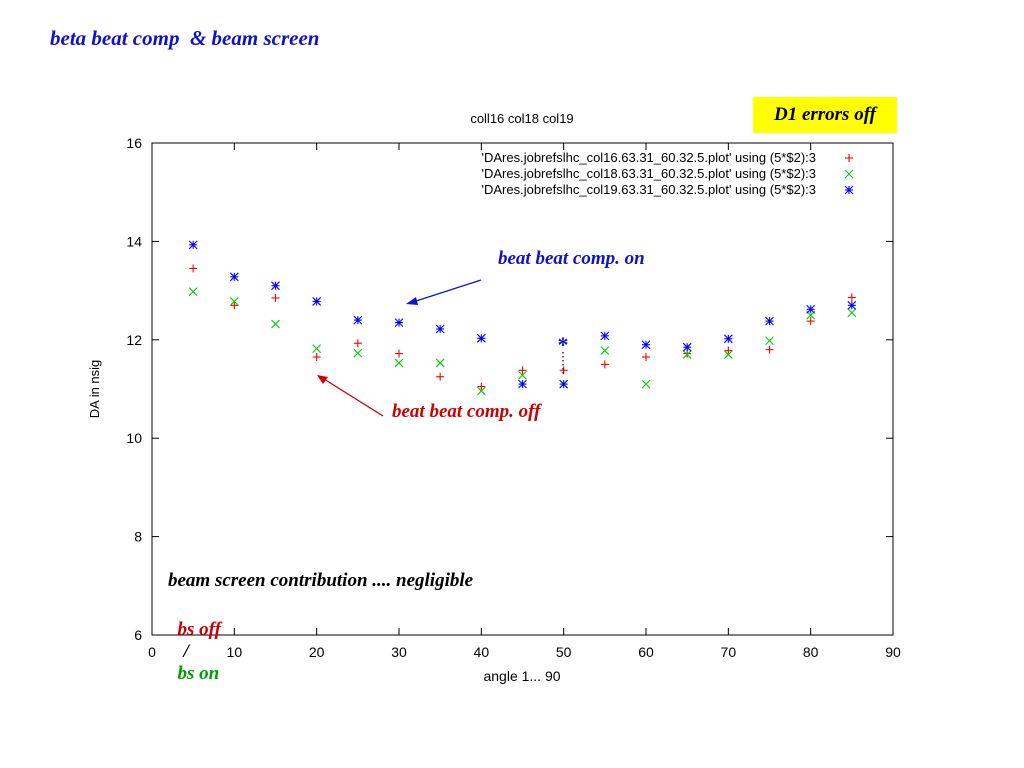  Describe the element at coordinates (893, 652) in the screenshot. I see `x-tick-label: 90` at that location.